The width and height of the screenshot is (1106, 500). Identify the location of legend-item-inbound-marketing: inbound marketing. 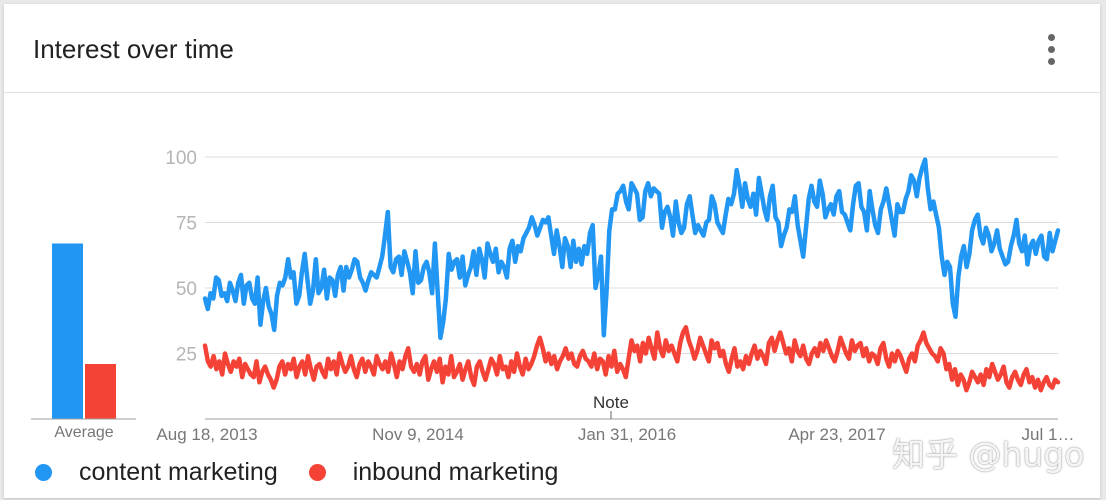
(431, 472).